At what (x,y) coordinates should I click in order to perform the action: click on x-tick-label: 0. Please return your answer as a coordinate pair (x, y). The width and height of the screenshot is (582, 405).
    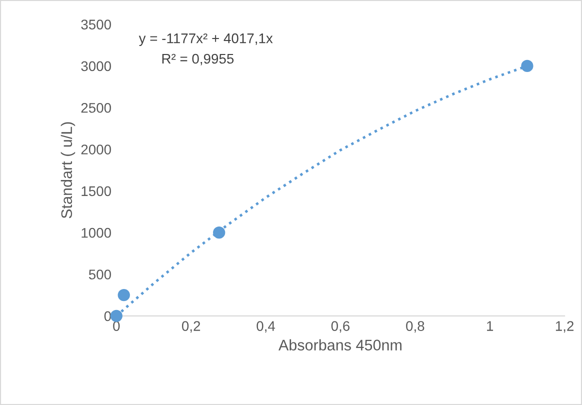
    Looking at the image, I should click on (116, 326).